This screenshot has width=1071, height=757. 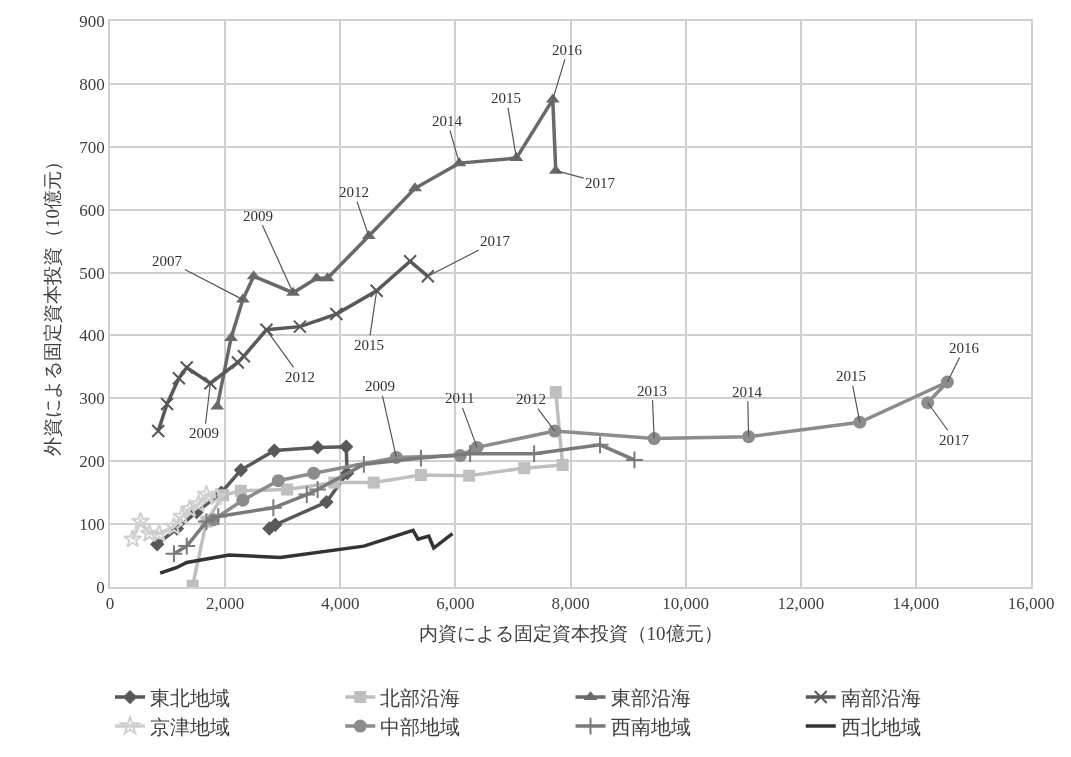 I want to click on legend-label: 東部沿海, so click(x=650, y=697).